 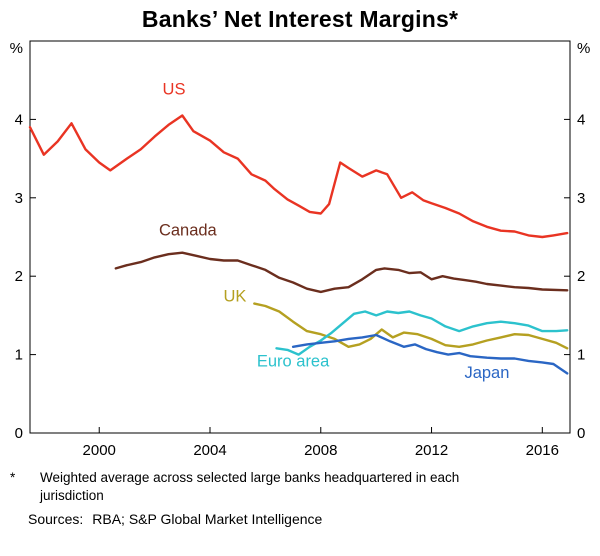 I want to click on chart-title: Banks’ Net Interest Margins*, so click(x=300, y=19).